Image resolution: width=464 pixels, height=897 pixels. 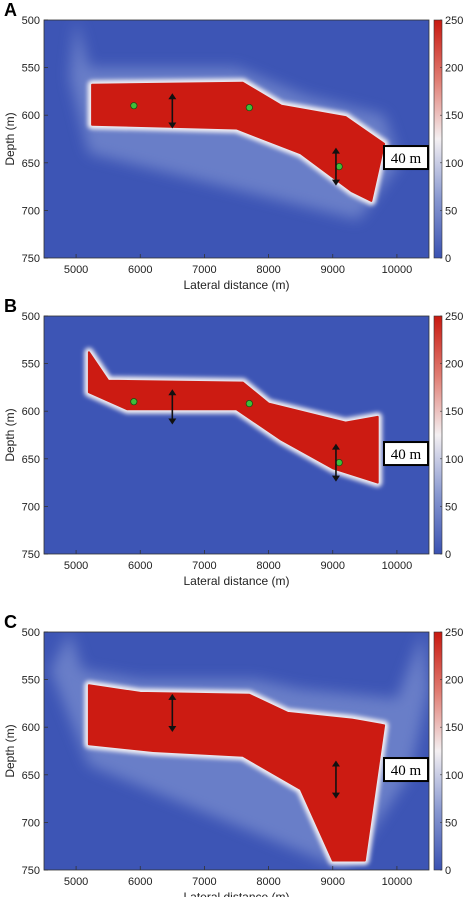 What do you see at coordinates (10, 622) in the screenshot?
I see `panel-letter: C` at bounding box center [10, 622].